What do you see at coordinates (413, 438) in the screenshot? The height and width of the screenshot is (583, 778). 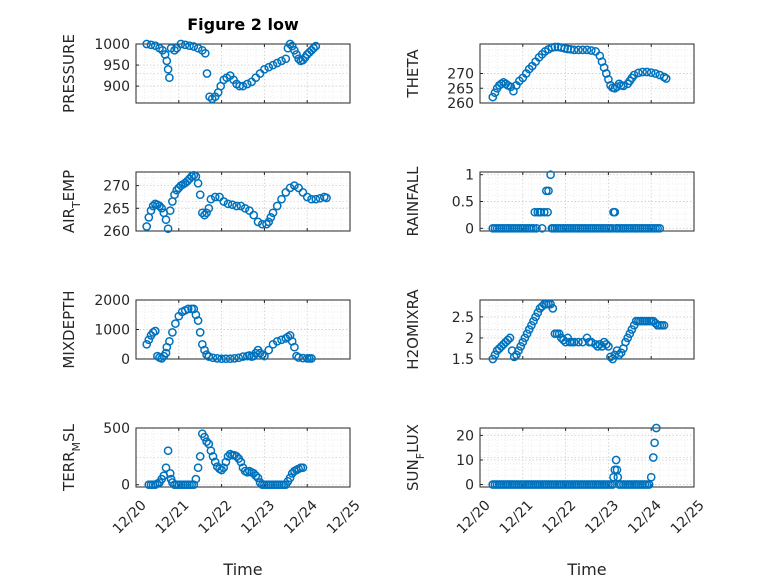 I see `y-axis-label-tail: LUX` at bounding box center [413, 438].